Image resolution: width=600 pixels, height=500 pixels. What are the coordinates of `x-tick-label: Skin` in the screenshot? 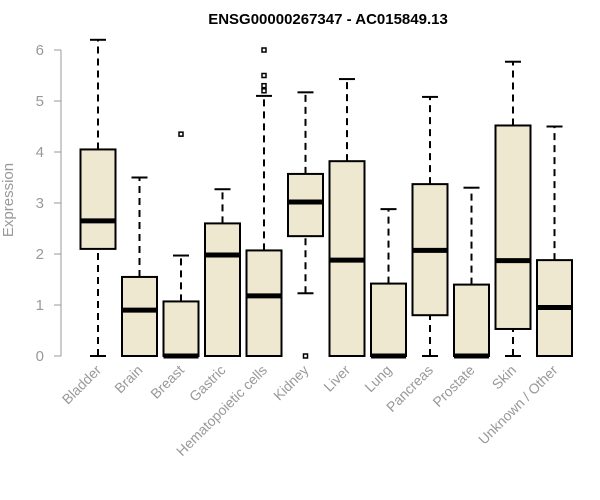 It's located at (504, 377).